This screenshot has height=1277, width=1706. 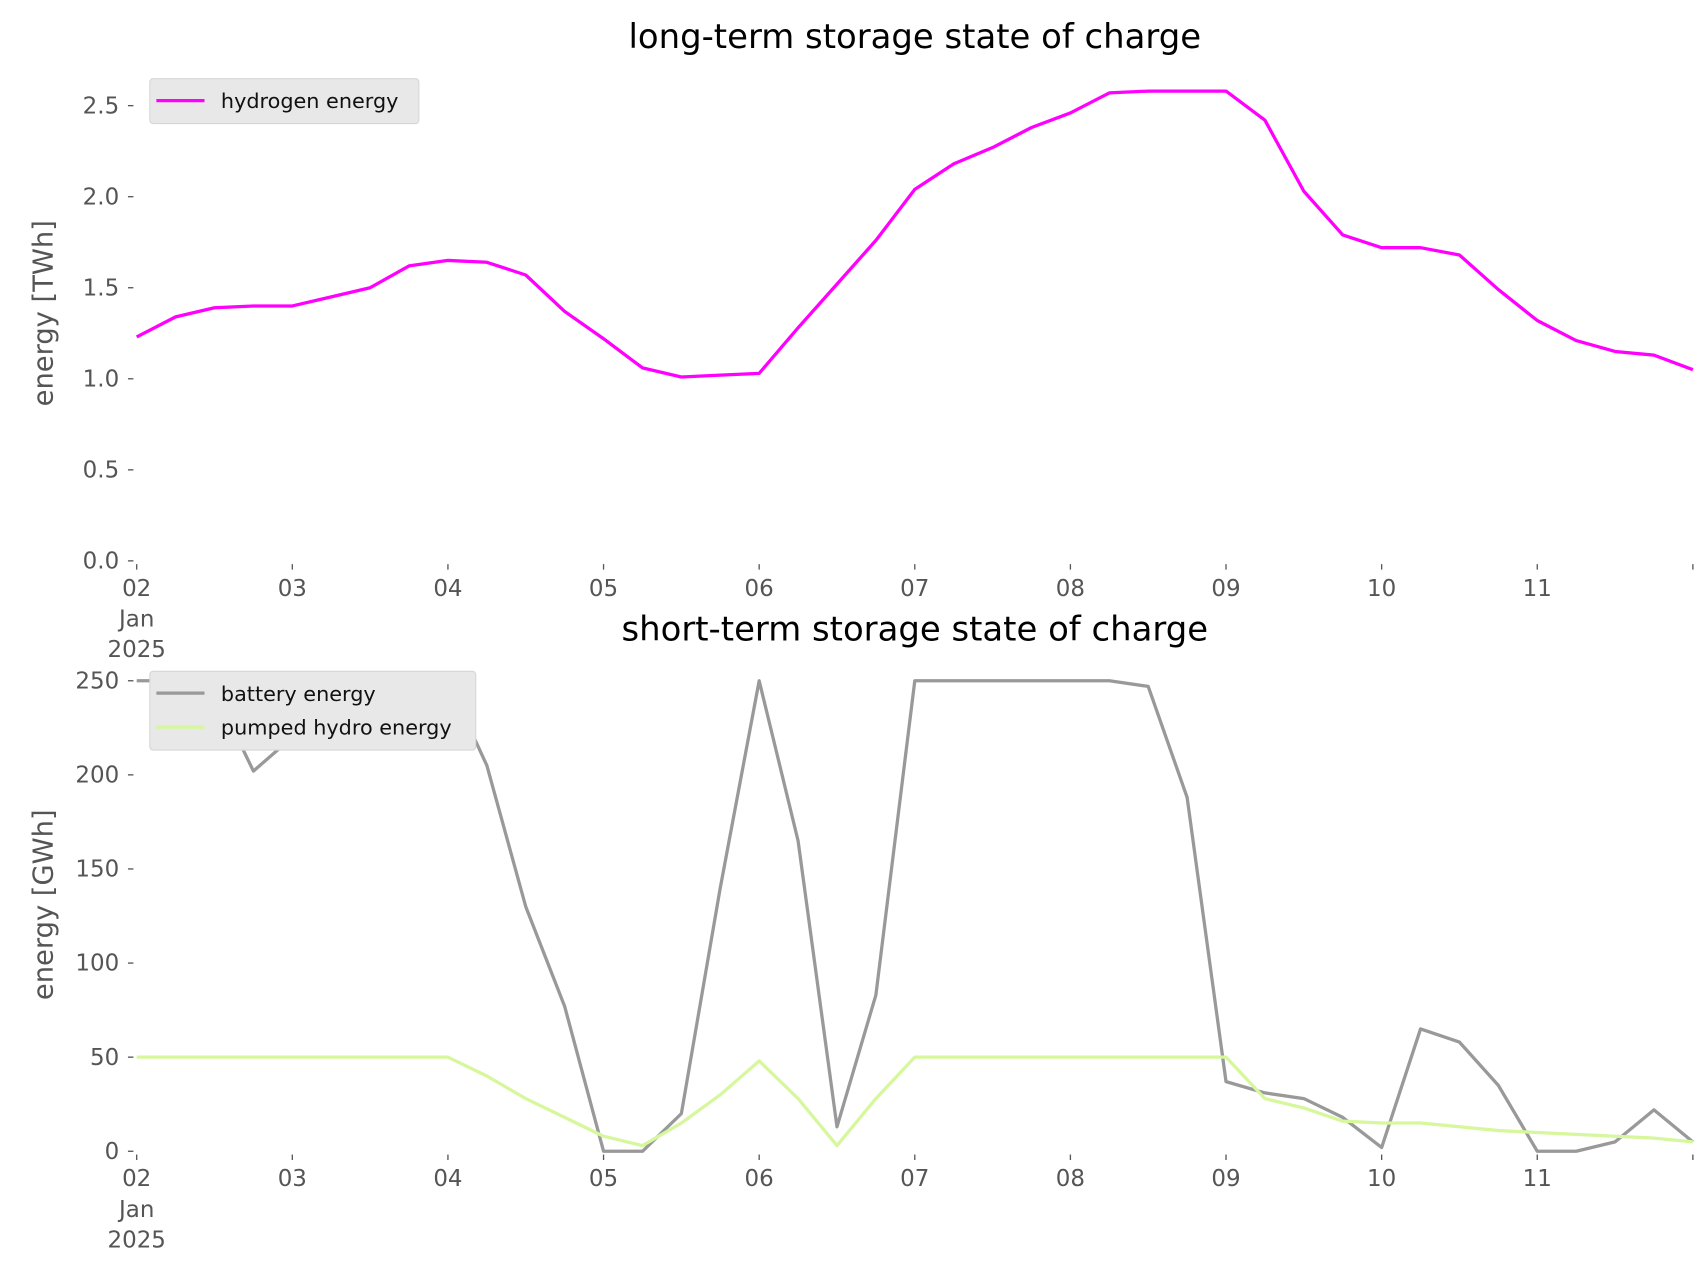 I want to click on legend: battery energy pumped hydro energy, so click(x=313, y=710).